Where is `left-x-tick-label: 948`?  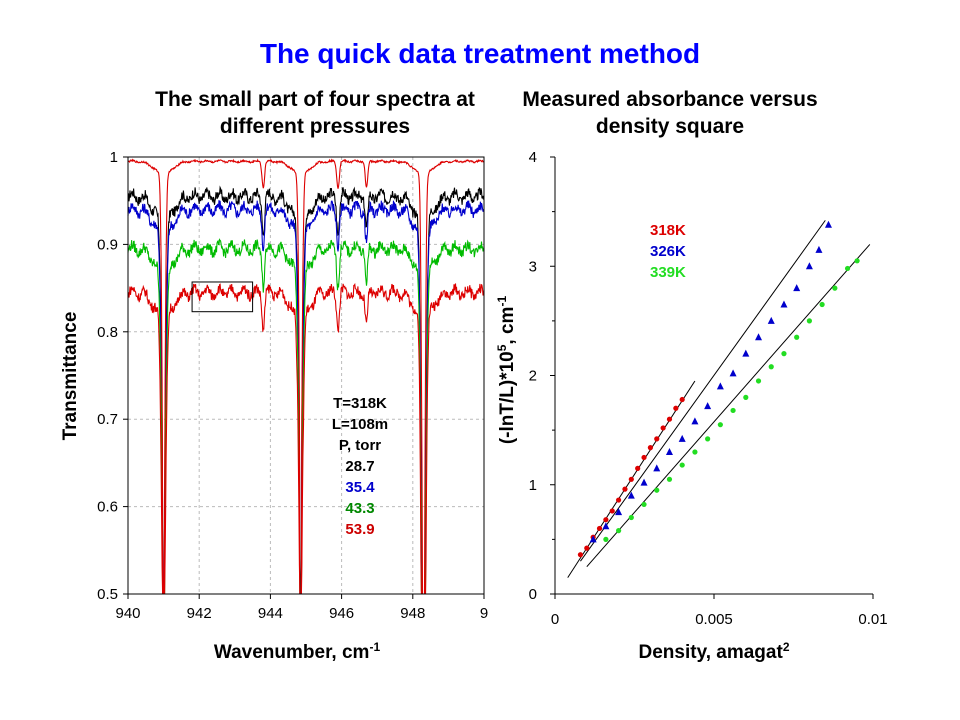 left-x-tick-label: 948 is located at coordinates (412, 613).